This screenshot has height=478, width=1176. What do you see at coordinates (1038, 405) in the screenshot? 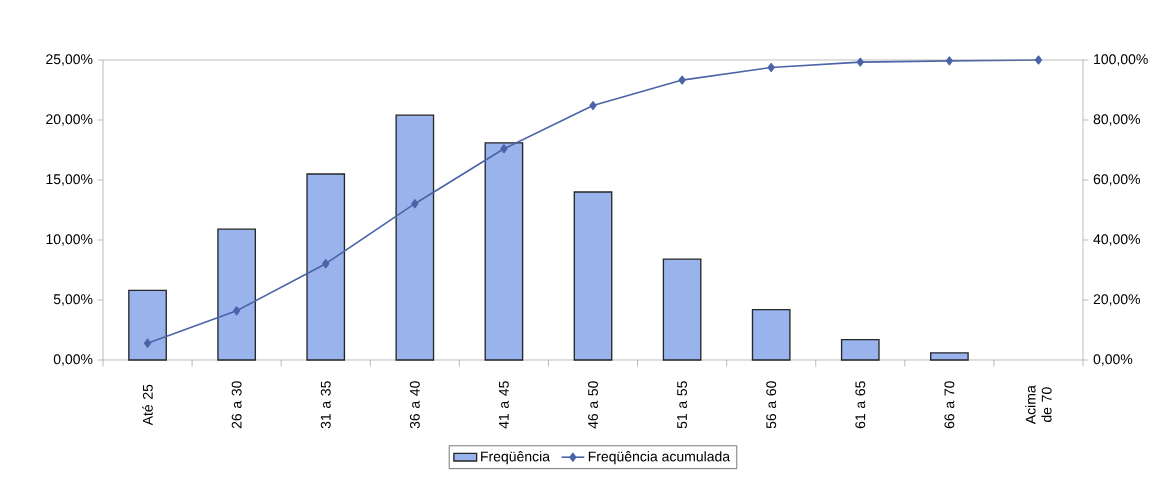
I see `x-tick-label: Acima de 70` at bounding box center [1038, 405].